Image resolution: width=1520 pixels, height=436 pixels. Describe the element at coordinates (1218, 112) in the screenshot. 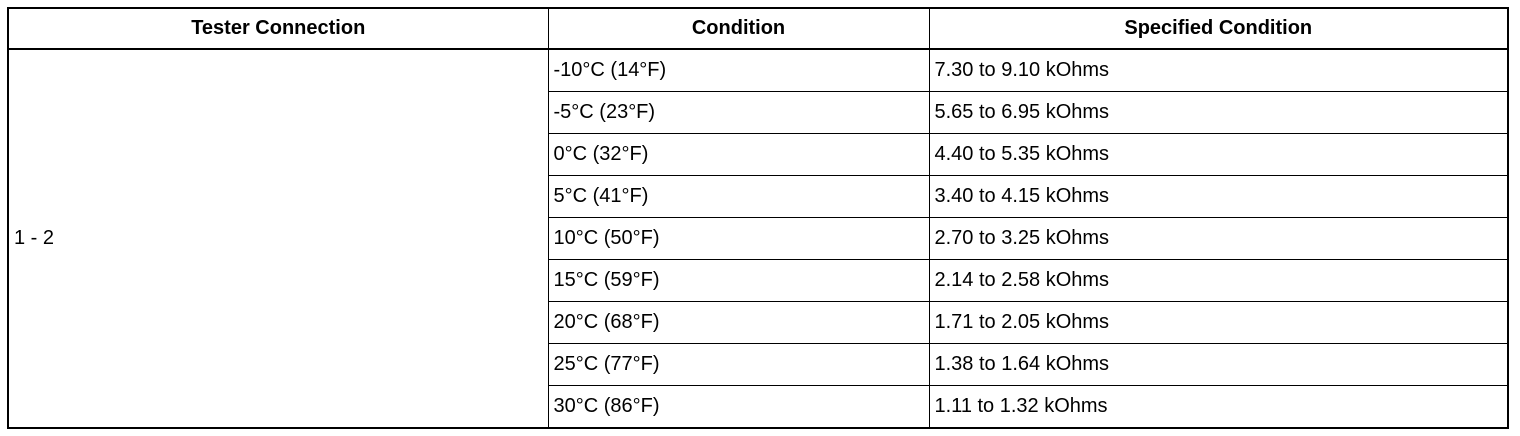

I see `spec-cell: 5.65 to 6.95 kOhms` at that location.